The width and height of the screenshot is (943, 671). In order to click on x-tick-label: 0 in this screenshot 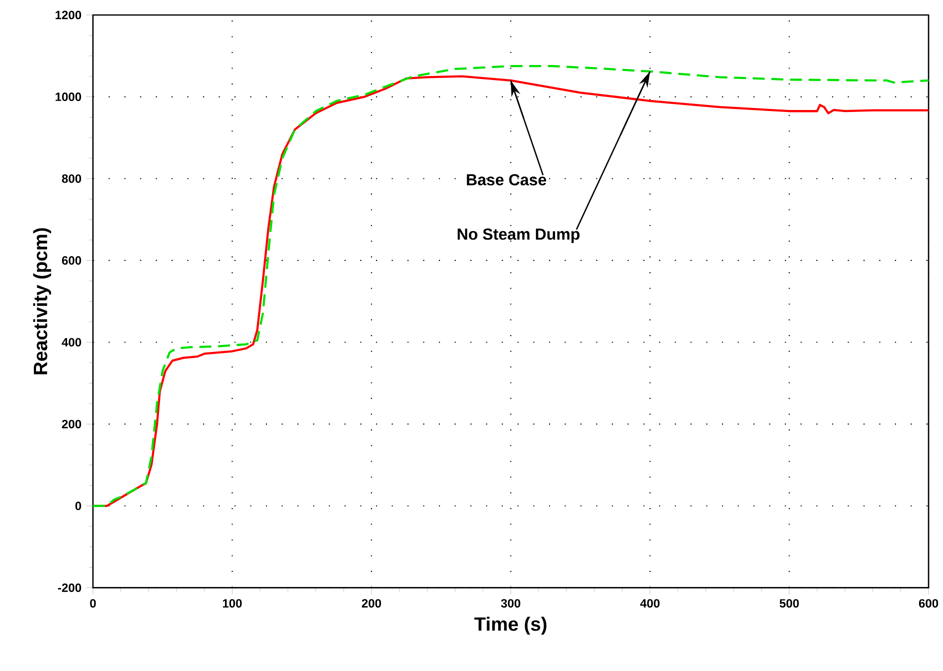, I will do `click(93, 603)`.